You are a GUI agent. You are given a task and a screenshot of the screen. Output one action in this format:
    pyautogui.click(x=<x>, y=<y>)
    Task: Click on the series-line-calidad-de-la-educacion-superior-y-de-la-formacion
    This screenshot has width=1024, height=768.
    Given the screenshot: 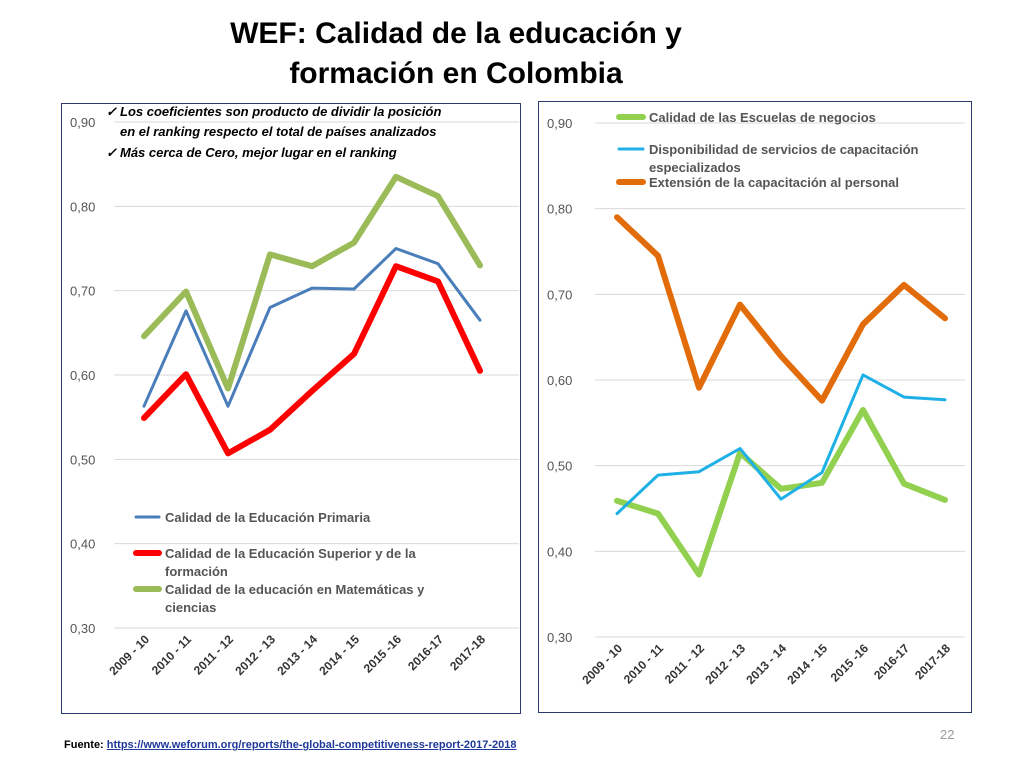 What is the action you would take?
    pyautogui.click(x=312, y=360)
    